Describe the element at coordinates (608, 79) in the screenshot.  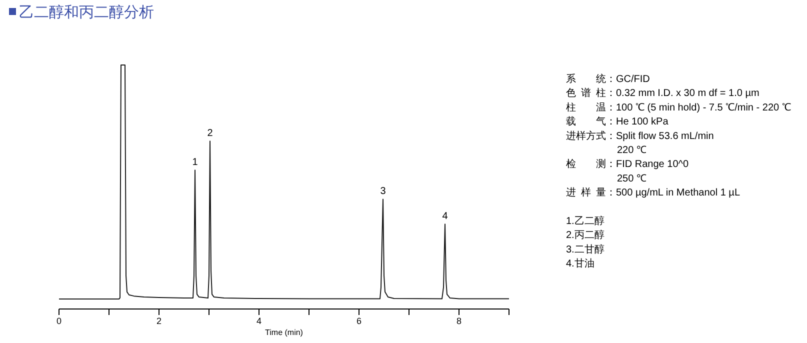
I see `text: 系统：GC/FID` at that location.